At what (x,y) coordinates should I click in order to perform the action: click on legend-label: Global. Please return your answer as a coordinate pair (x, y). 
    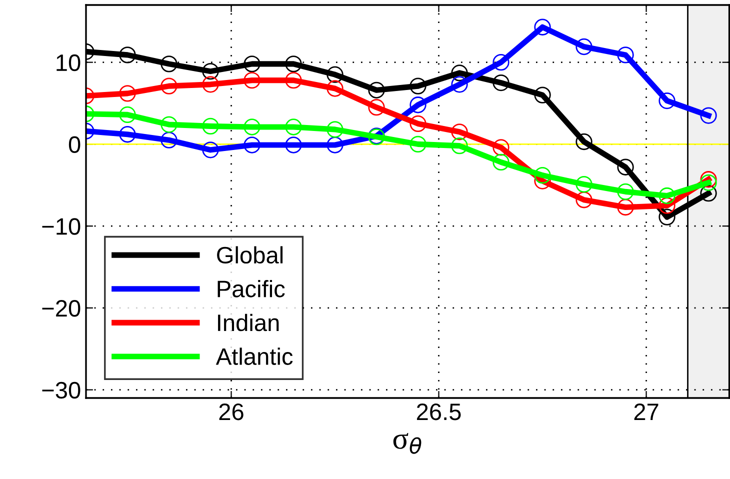
    Looking at the image, I should click on (250, 255).